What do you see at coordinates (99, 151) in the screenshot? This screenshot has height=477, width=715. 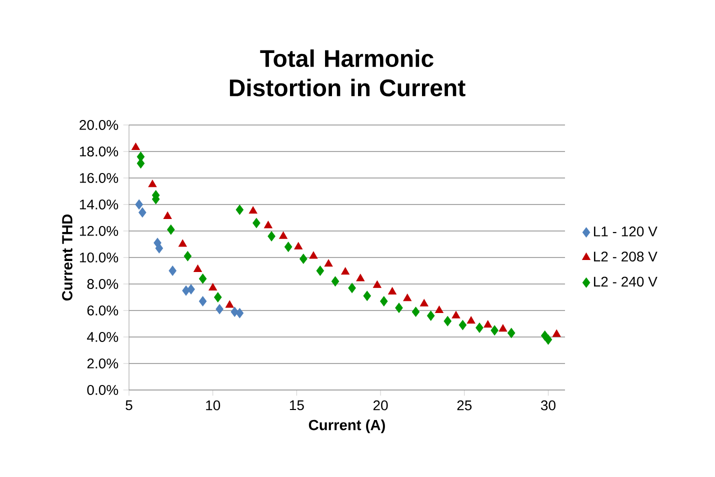 I see `y-tick-label: 18.0%` at bounding box center [99, 151].